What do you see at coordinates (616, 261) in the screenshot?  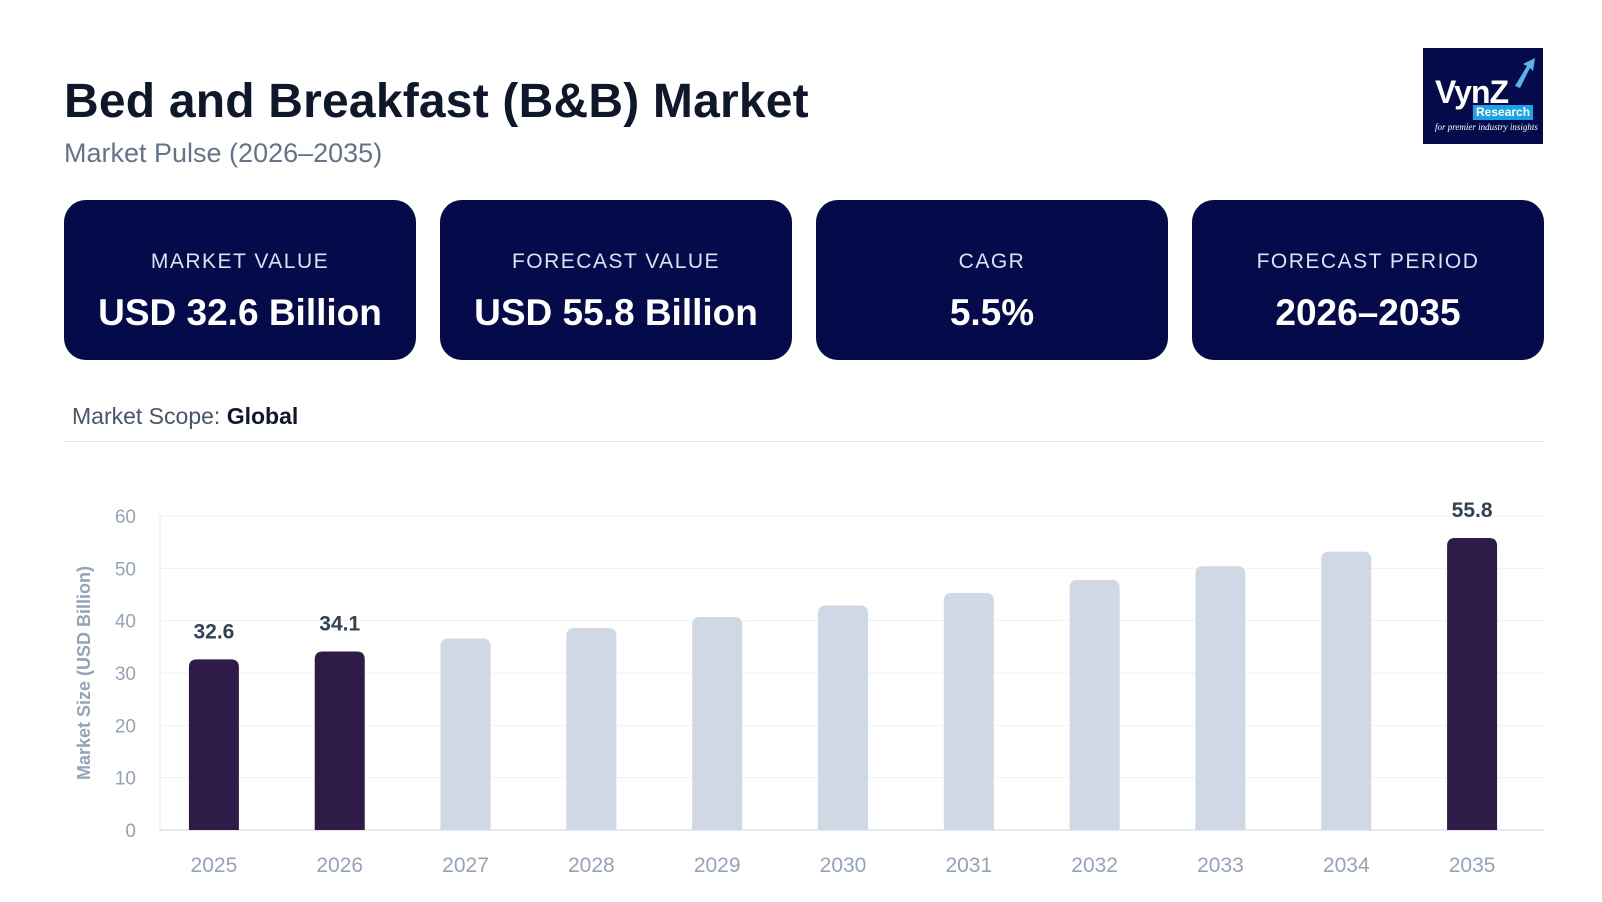 I see `forecast-value-label: FORECAST VALUE` at bounding box center [616, 261].